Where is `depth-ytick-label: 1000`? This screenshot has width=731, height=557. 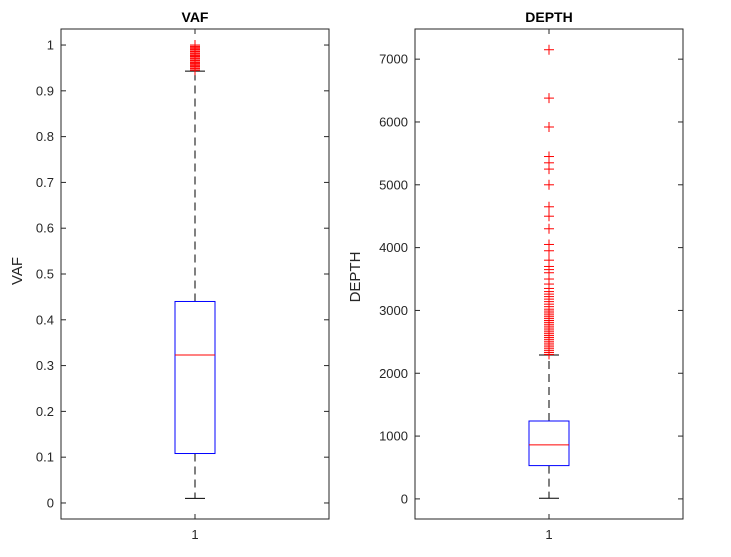
depth-ytick-label: 1000 is located at coordinates (393, 436).